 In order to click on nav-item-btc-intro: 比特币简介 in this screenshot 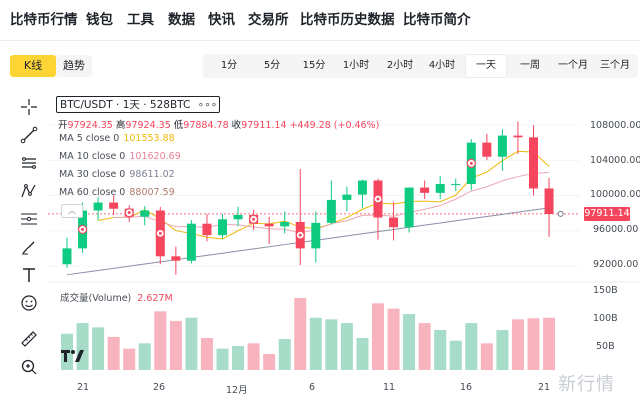, I will do `click(437, 20)`.